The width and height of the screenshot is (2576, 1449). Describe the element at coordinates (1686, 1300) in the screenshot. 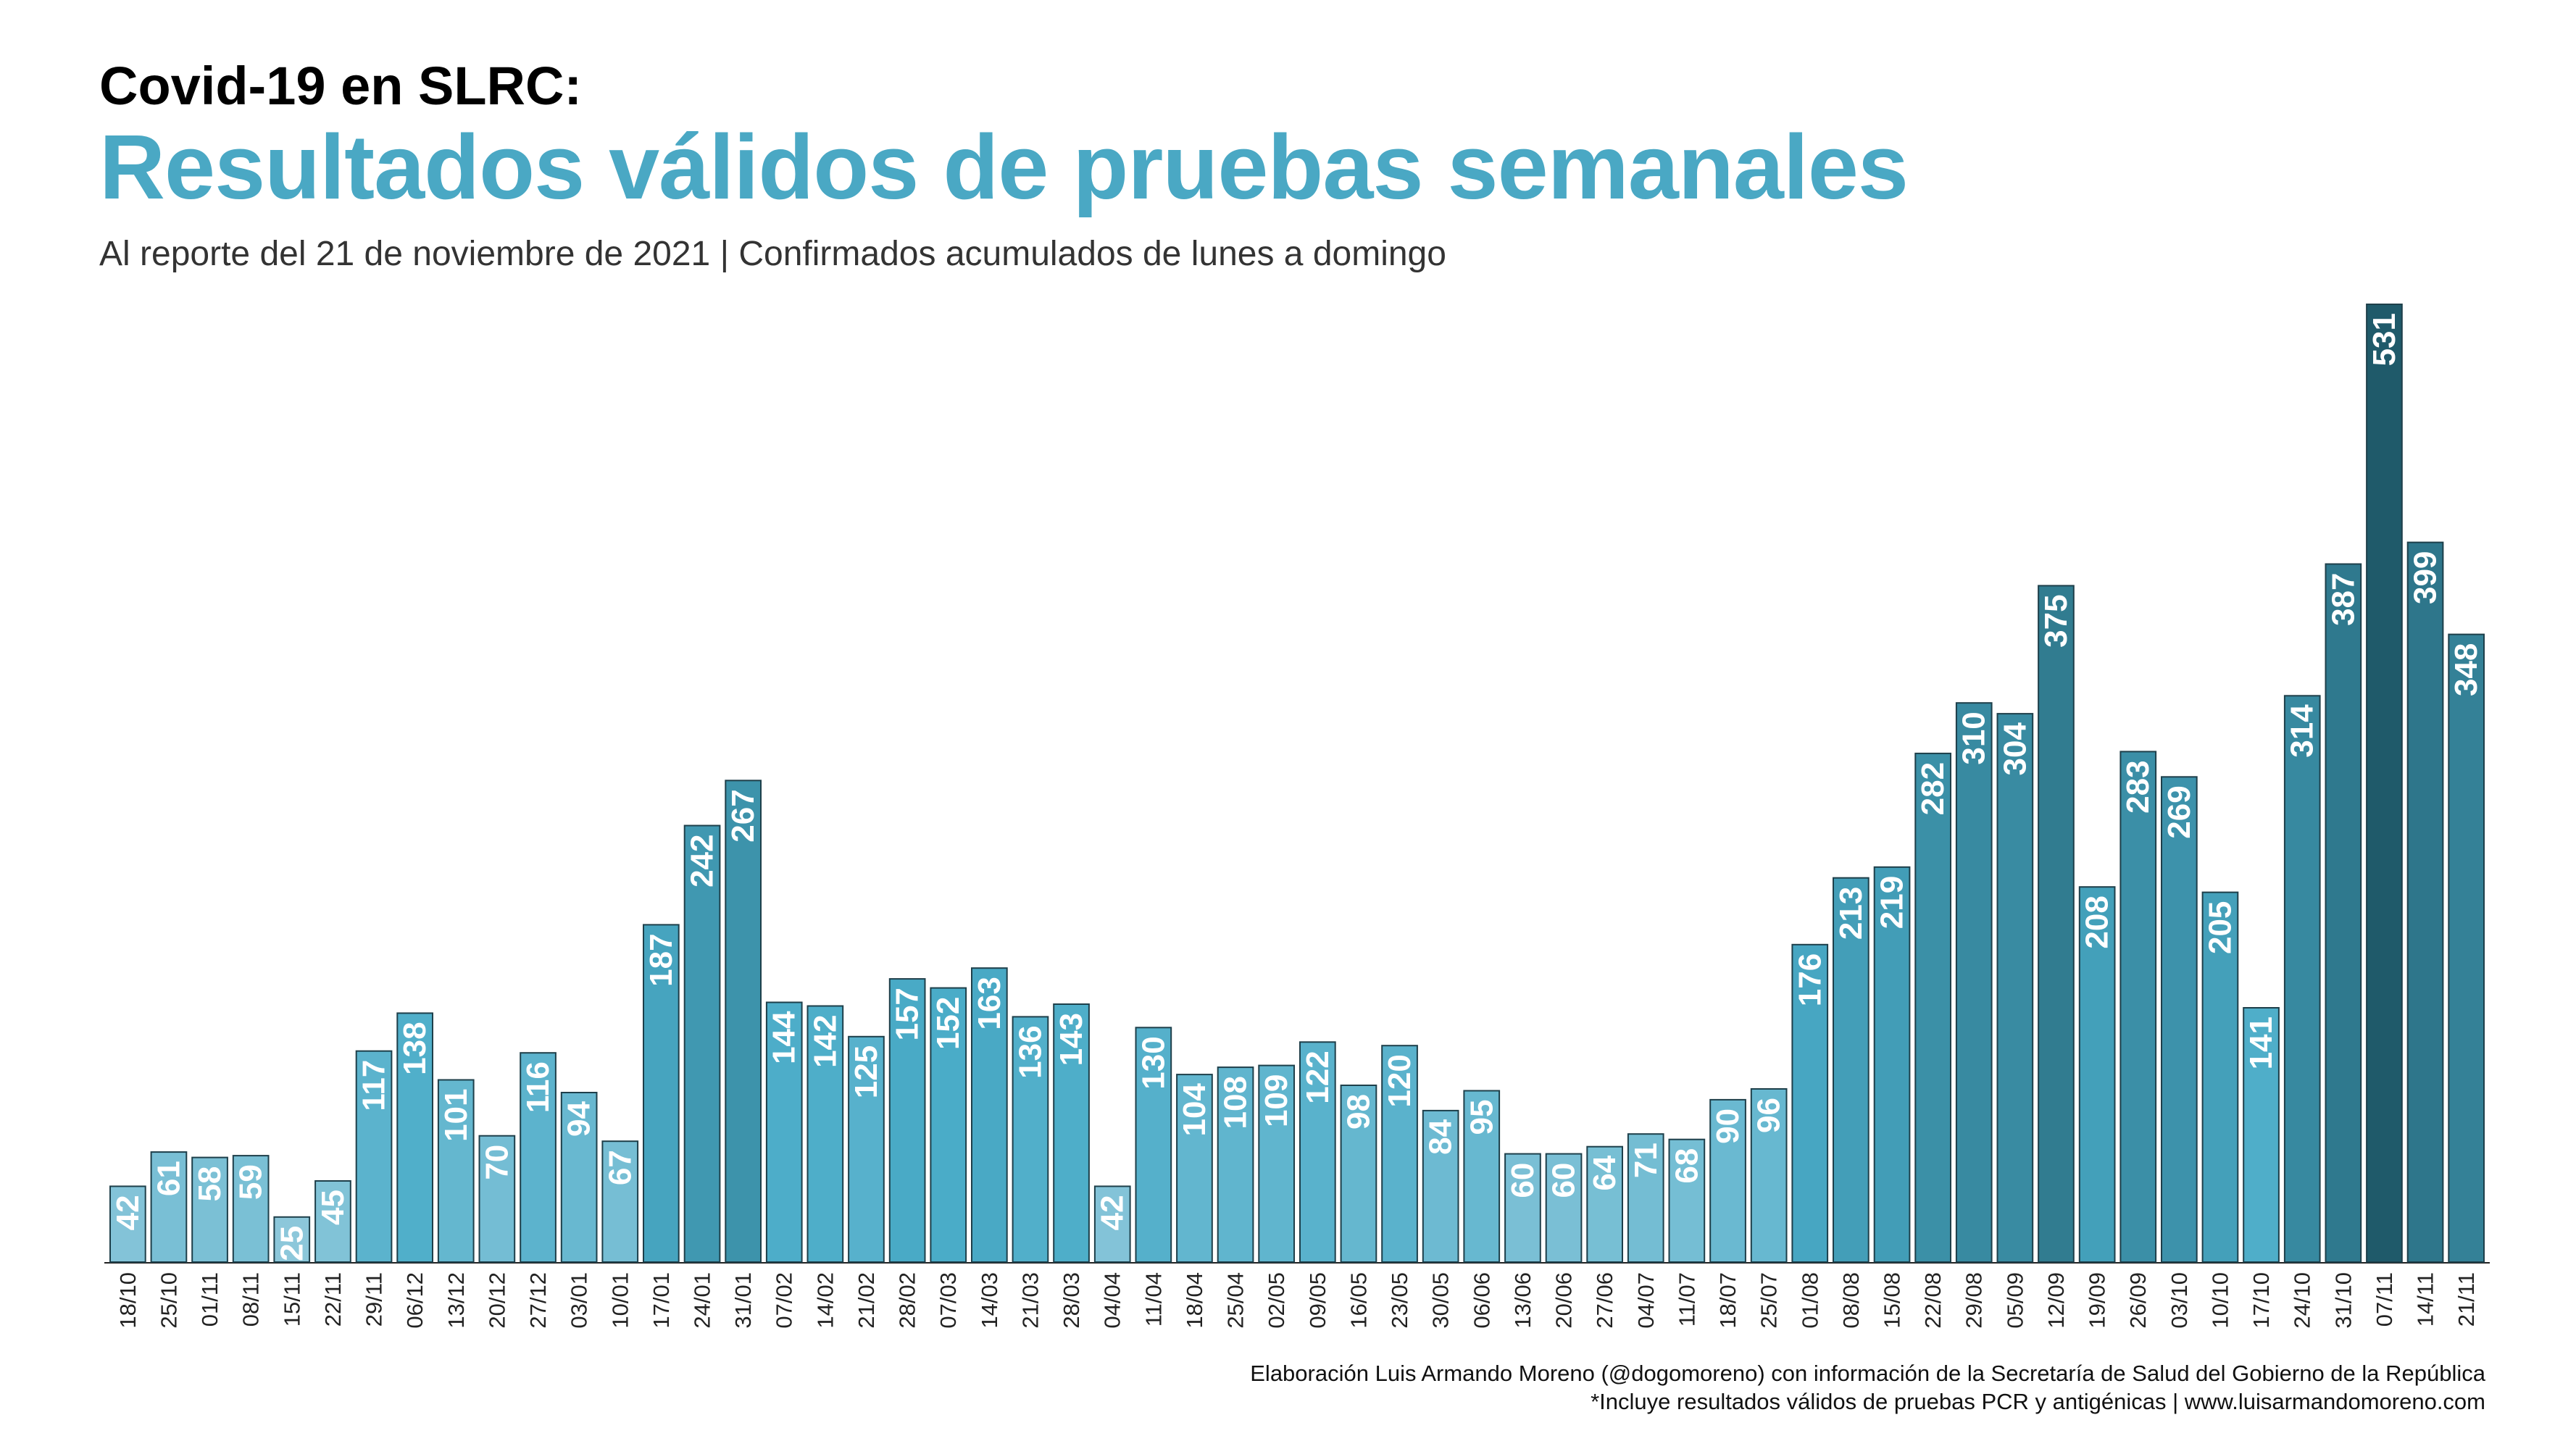

I see `x-tick-label: 11/07` at that location.